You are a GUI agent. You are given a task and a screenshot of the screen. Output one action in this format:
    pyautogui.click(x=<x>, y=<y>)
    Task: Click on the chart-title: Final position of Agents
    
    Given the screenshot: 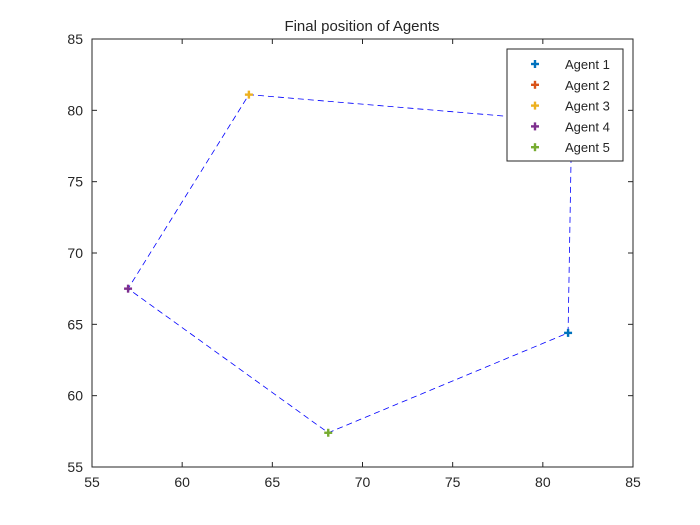 What is the action you would take?
    pyautogui.click(x=361, y=26)
    